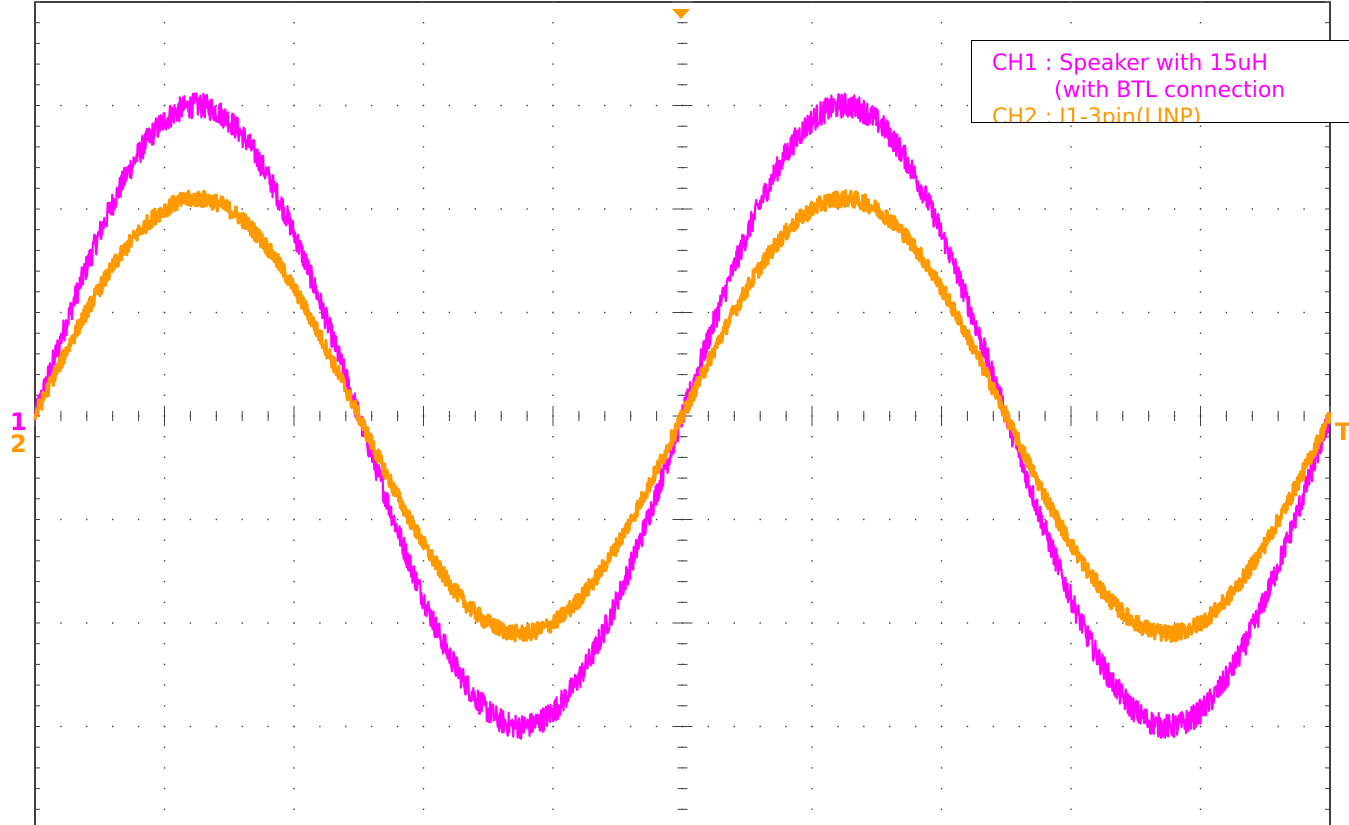 This screenshot has width=1349, height=825. Describe the element at coordinates (1097, 114) in the screenshot. I see `legend-ch2: CH2 : J1-3pin(LINP)` at that location.